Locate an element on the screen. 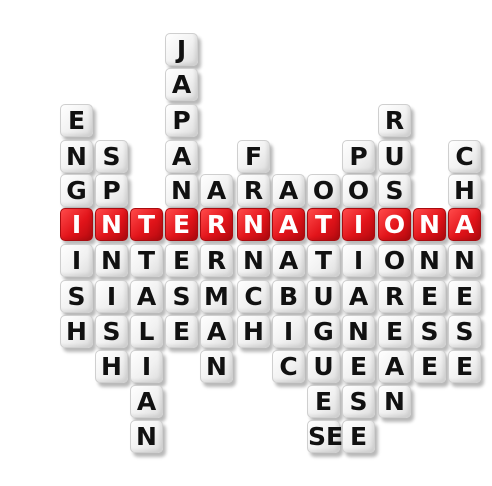 This screenshot has height=486, width=492. letter-cube: SE is located at coordinates (325, 436).